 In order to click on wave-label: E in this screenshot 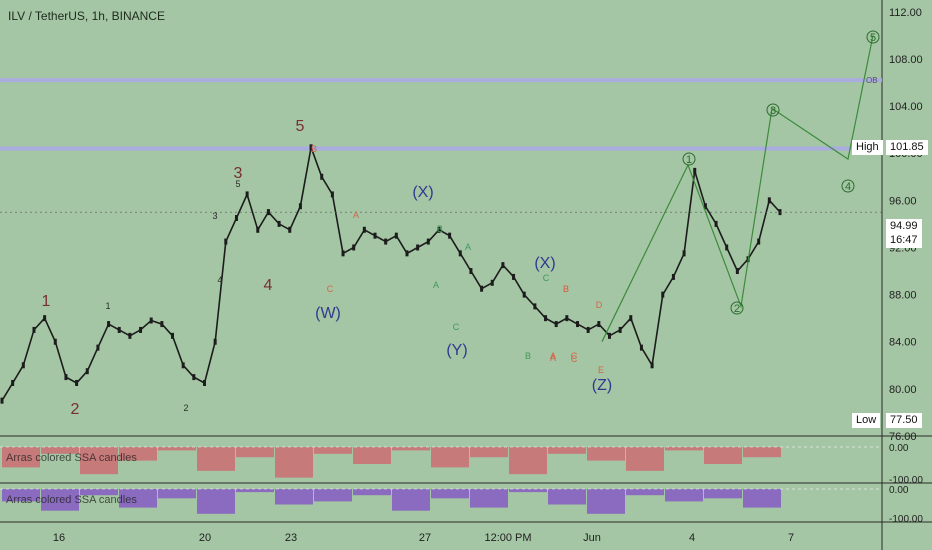, I will do `click(601, 370)`.